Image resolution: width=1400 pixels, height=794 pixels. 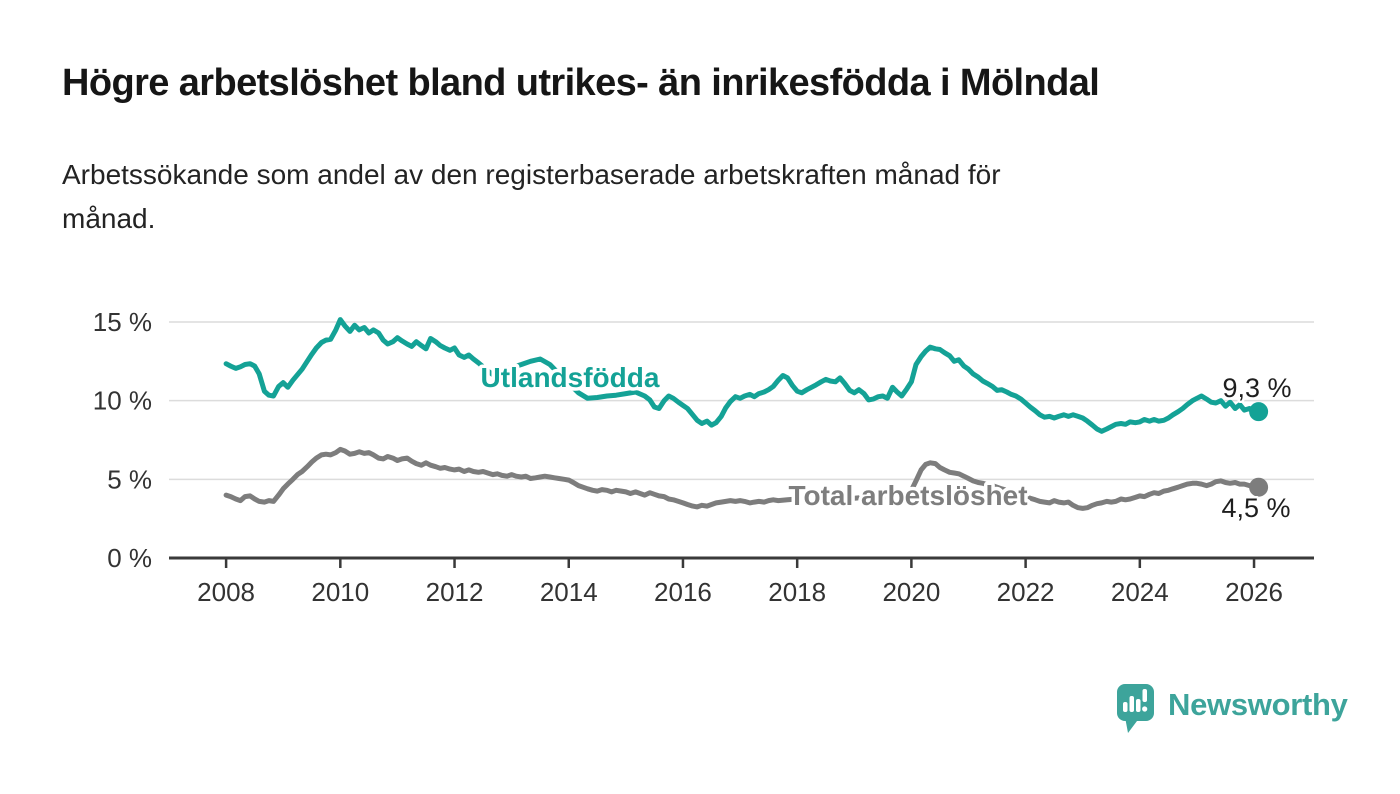 I want to click on x-tick-label: 2022, so click(x=1026, y=592).